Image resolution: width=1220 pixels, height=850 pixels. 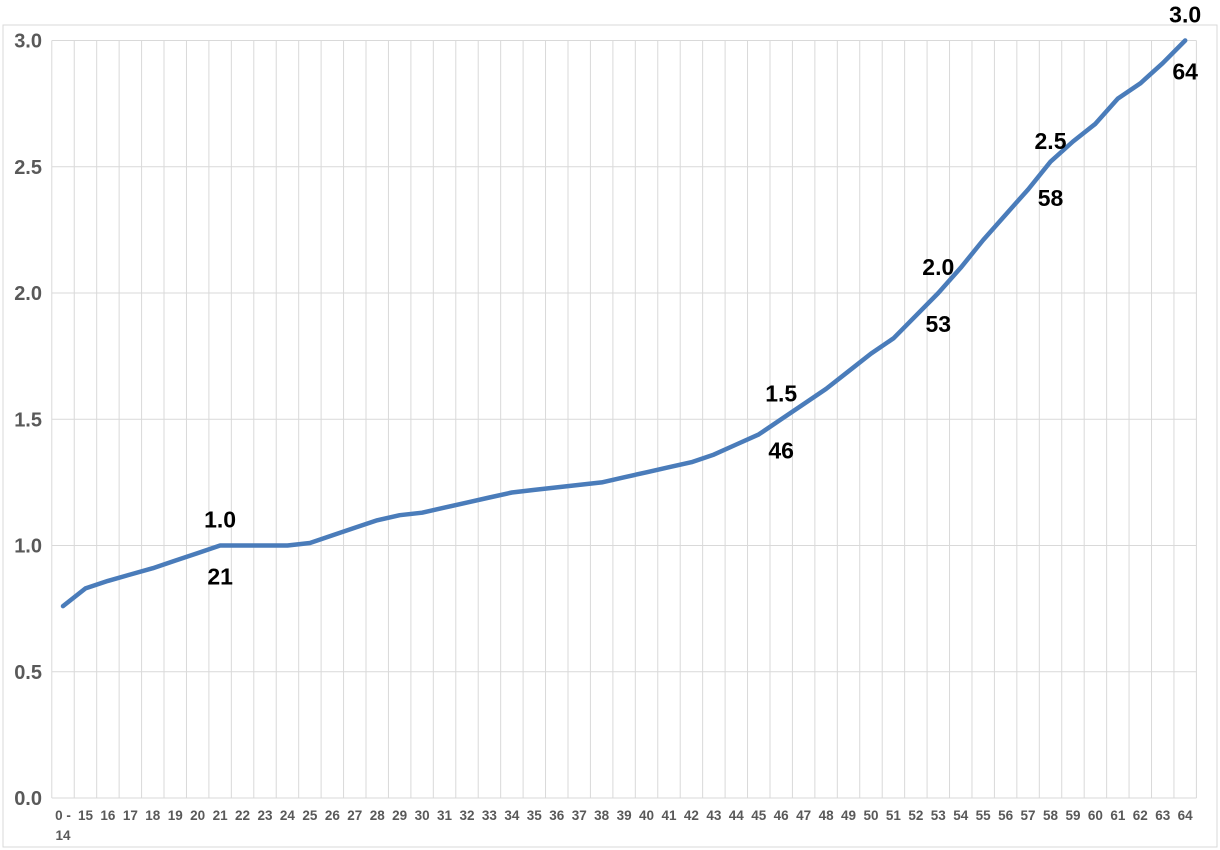 What do you see at coordinates (1185, 72) in the screenshot?
I see `annotation-category-label: 64` at bounding box center [1185, 72].